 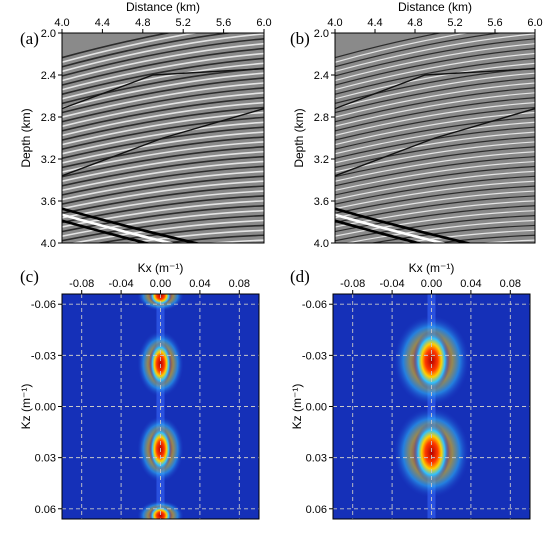 What do you see at coordinates (314, 305) in the screenshot?
I see `y-tick-label: -0.06` at bounding box center [314, 305].